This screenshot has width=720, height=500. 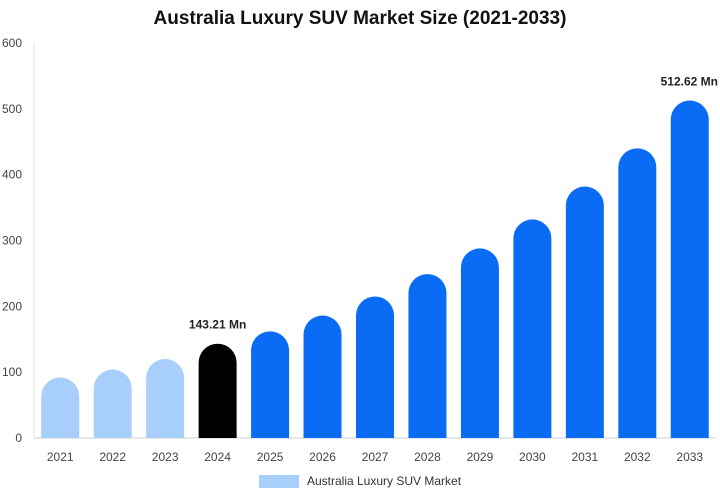 I want to click on bar-2028, so click(x=427, y=356).